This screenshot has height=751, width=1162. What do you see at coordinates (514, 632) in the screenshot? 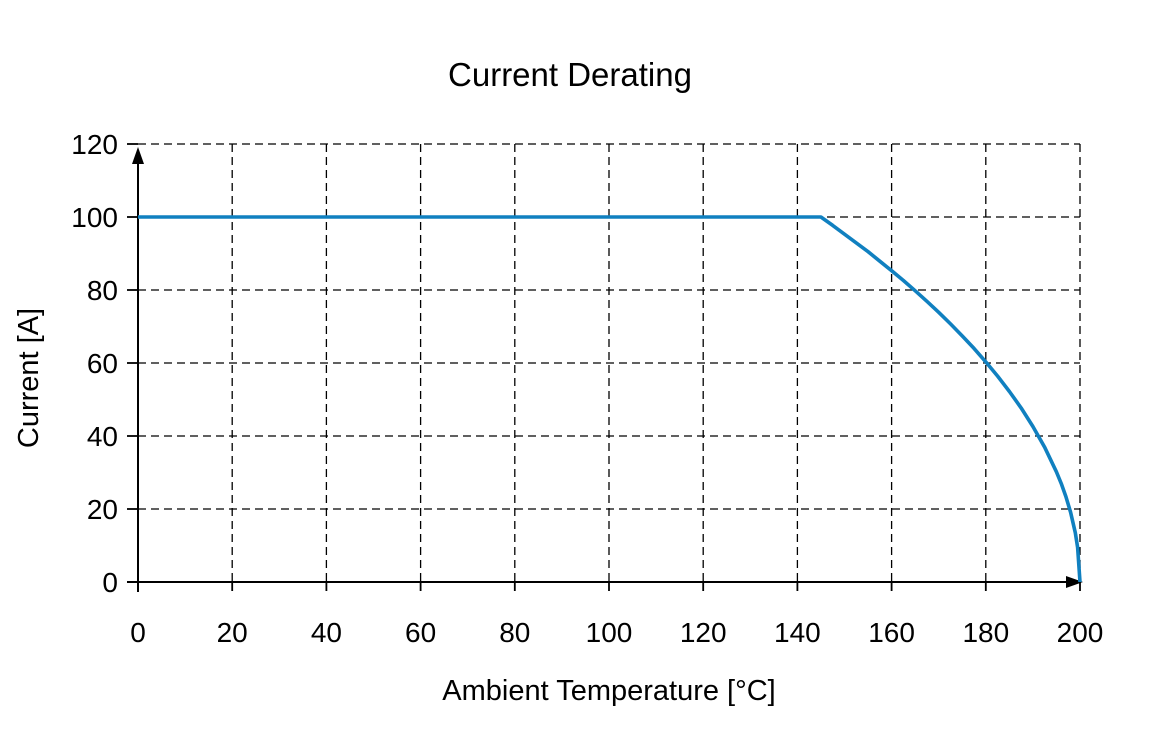
I see `x-tick-label: 80` at bounding box center [514, 632].